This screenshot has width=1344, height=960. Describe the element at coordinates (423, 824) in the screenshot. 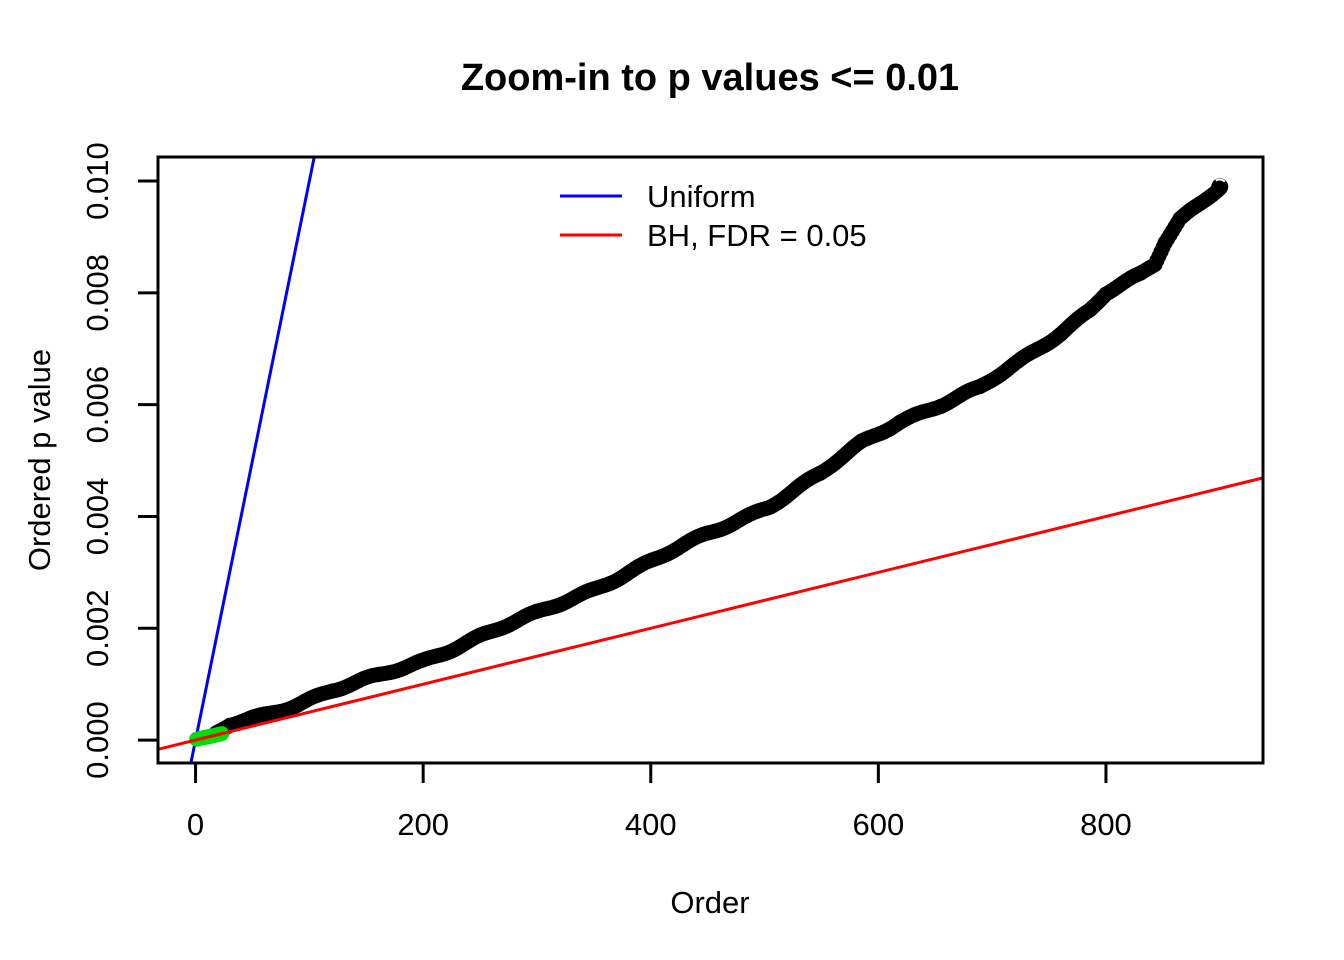

I see `x-tick-label: 200` at that location.